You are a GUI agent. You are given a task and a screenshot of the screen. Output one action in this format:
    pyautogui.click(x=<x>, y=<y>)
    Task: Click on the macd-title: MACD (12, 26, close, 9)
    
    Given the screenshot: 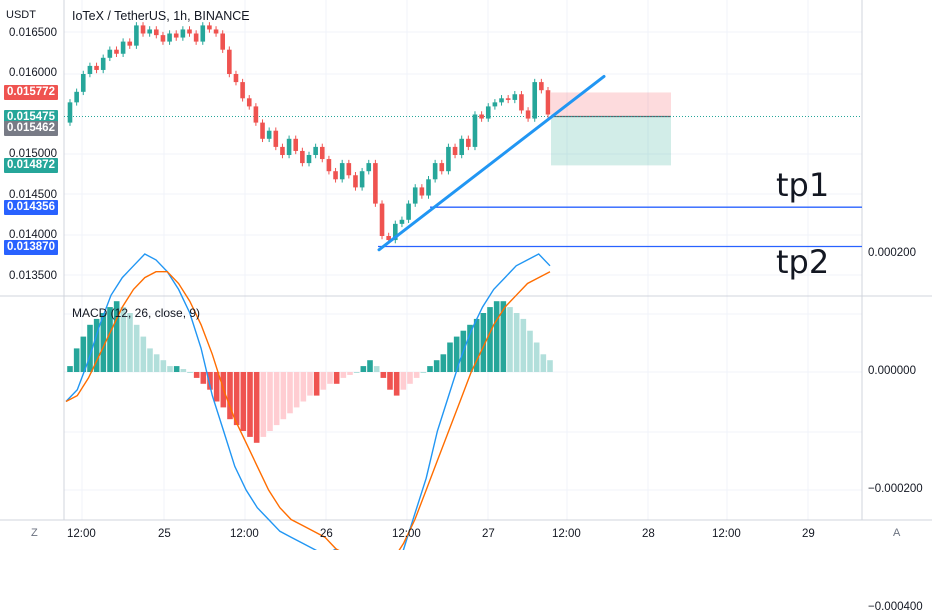 What is the action you would take?
    pyautogui.click(x=136, y=313)
    